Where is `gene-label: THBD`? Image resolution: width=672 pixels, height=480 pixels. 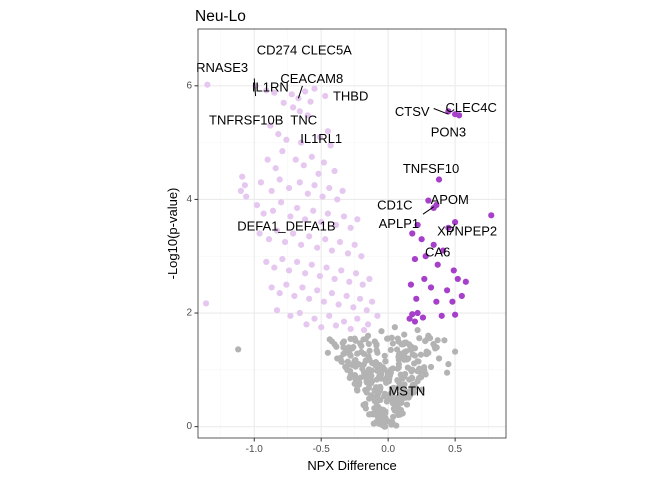
gene-label: THBD is located at coordinates (350, 96).